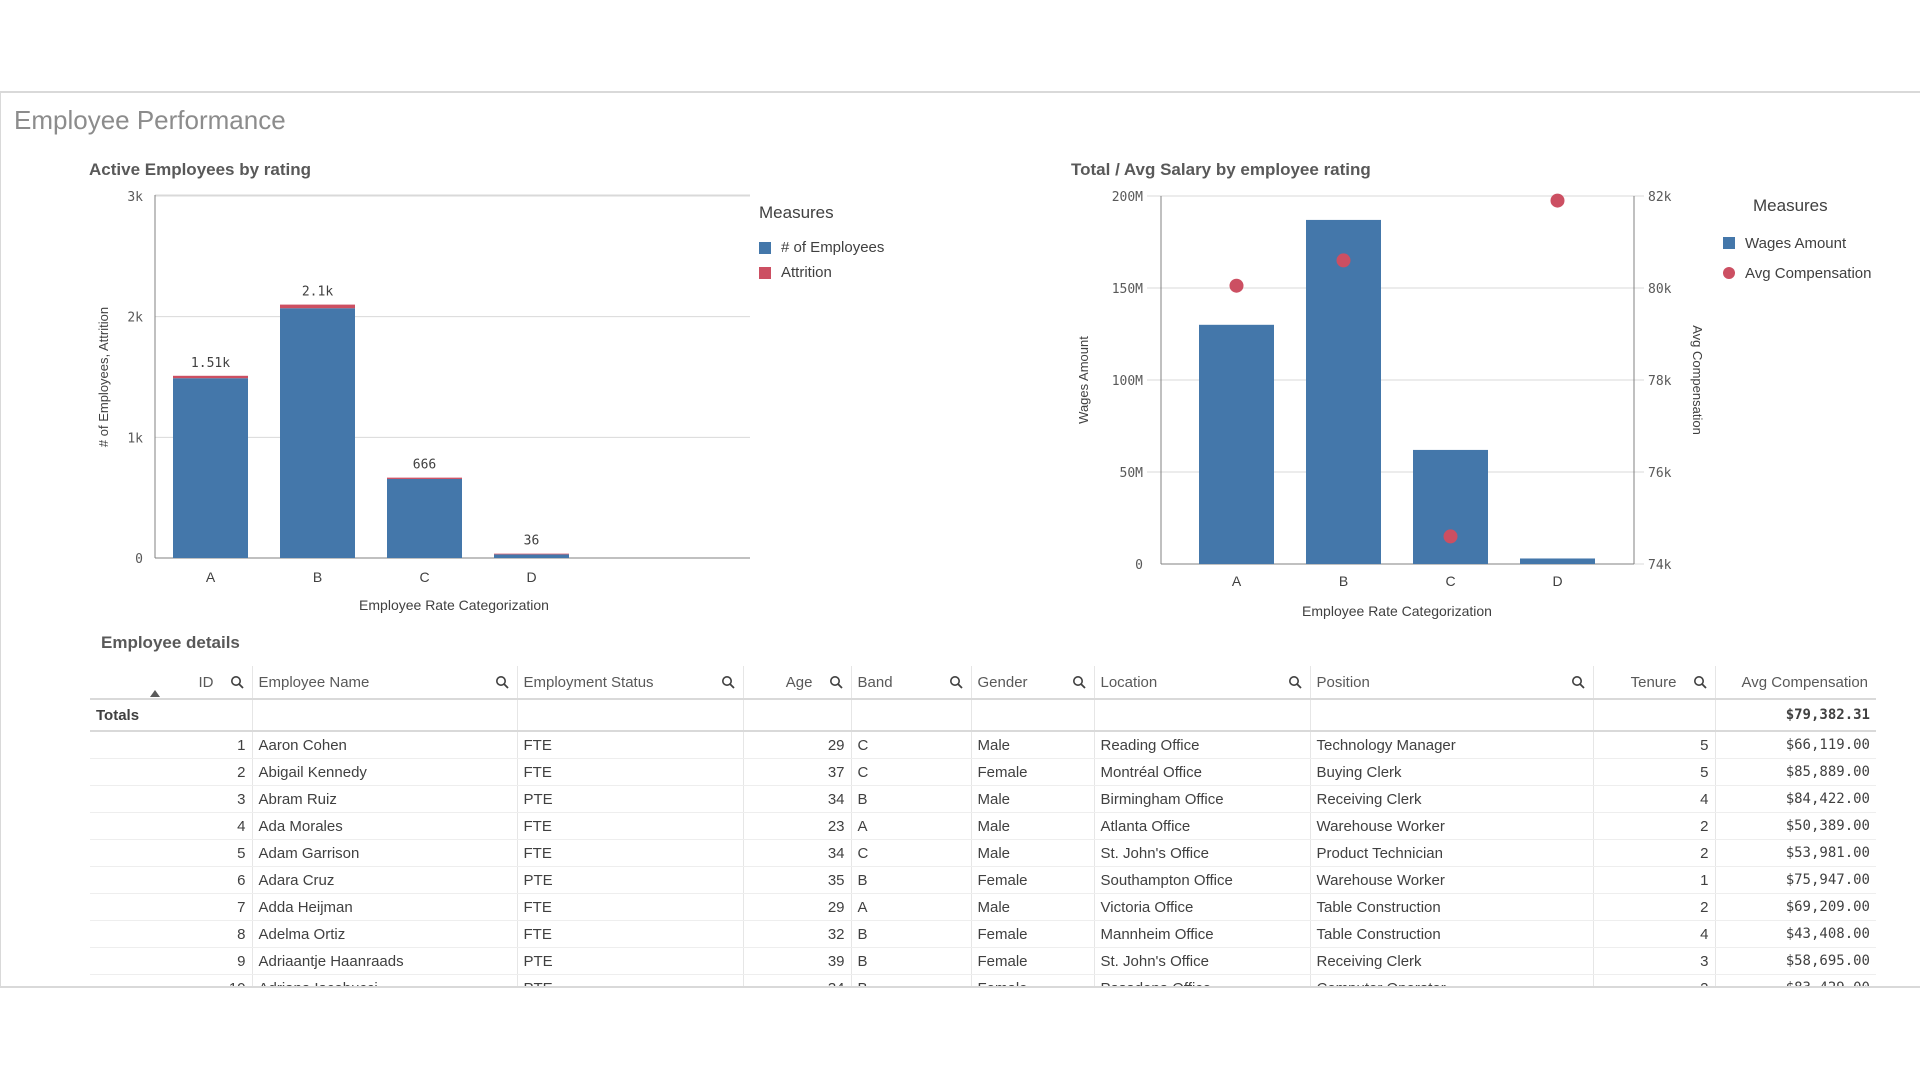 Image resolution: width=1920 pixels, height=1080 pixels. I want to click on cell-location: Victoria Office, so click(1202, 907).